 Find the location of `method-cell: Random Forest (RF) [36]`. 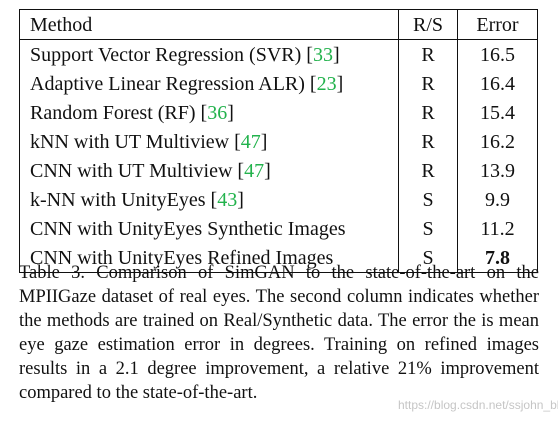

method-cell: Random Forest (RF) [36] is located at coordinates (209, 112).